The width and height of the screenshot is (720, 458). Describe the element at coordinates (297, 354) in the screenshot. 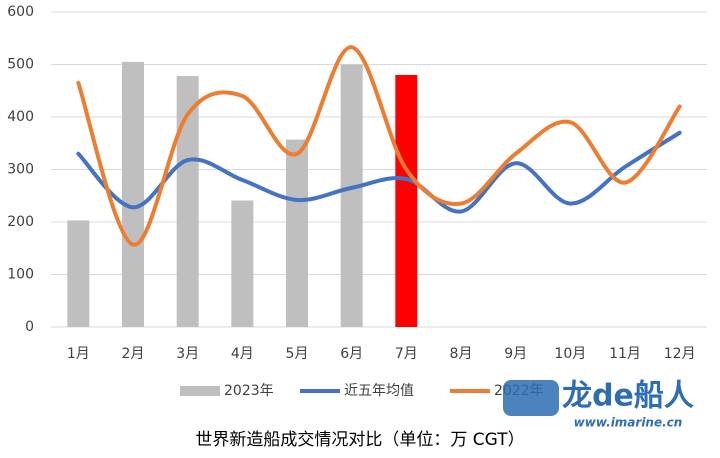

I see `x-tick-label: 5月` at that location.